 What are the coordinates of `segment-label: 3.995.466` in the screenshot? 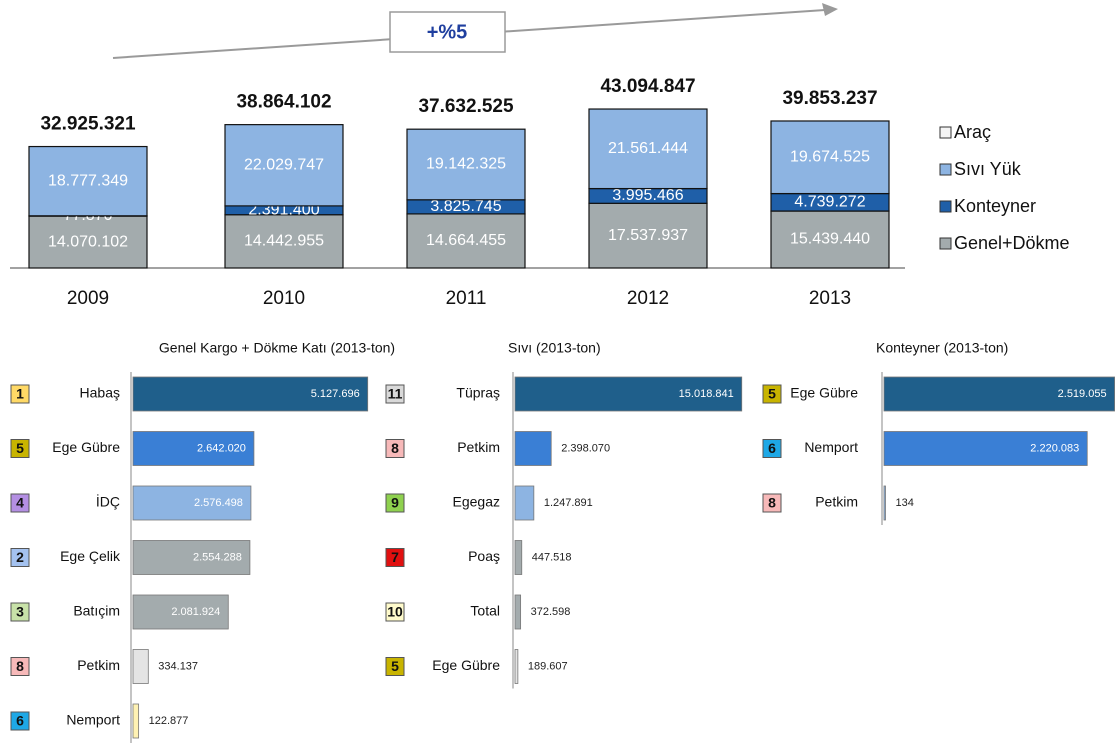 It's located at (647, 195).